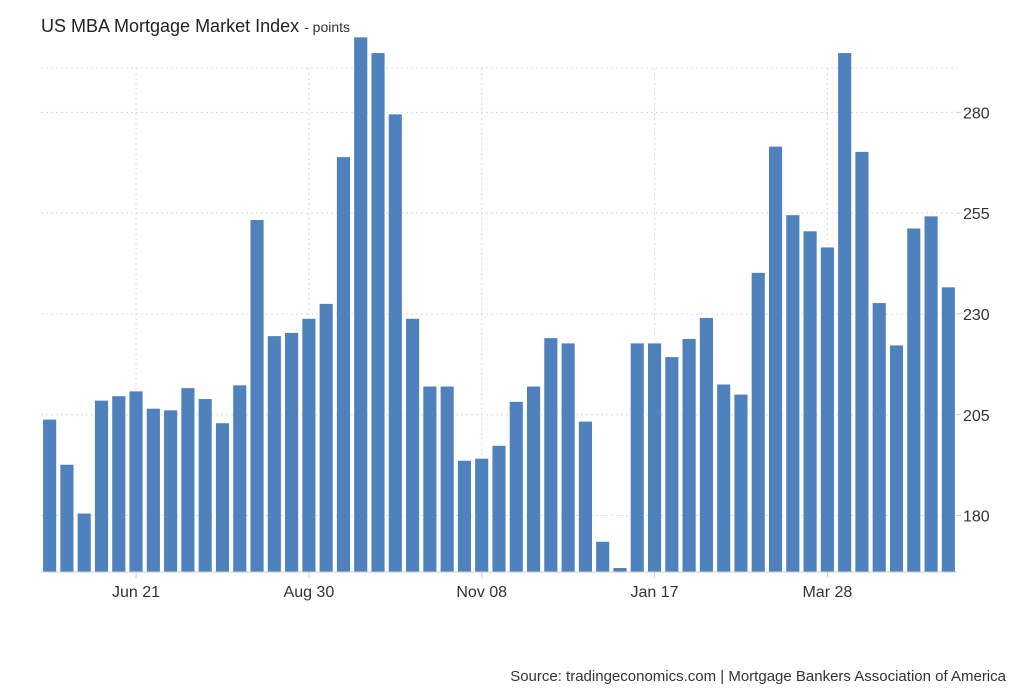 The width and height of the screenshot is (1024, 700). Describe the element at coordinates (136, 592) in the screenshot. I see `x-tick-label: Jun 21` at that location.